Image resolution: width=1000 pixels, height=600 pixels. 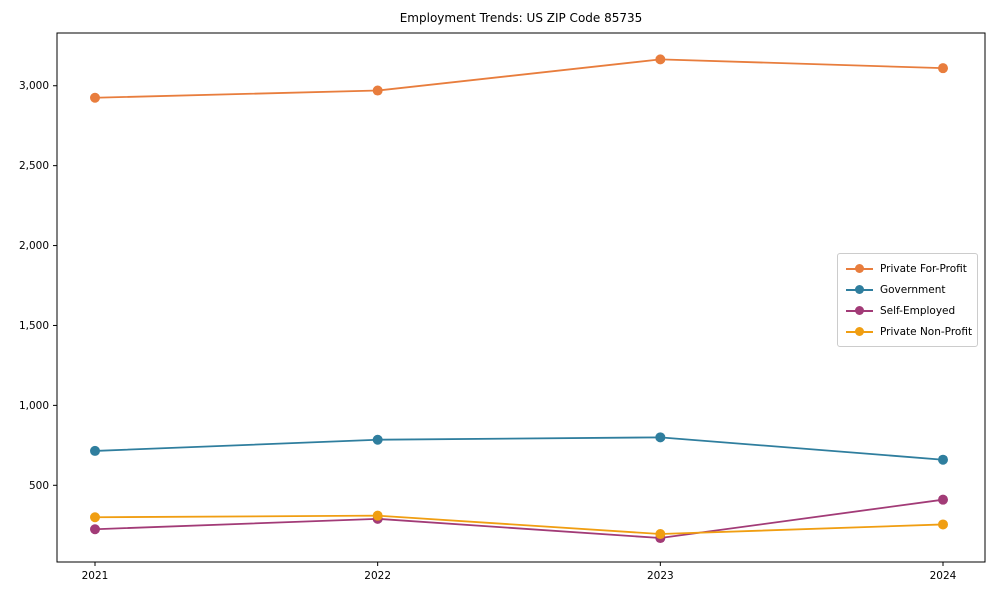 What do you see at coordinates (39, 486) in the screenshot?
I see `y-tick-label: 500` at bounding box center [39, 486].